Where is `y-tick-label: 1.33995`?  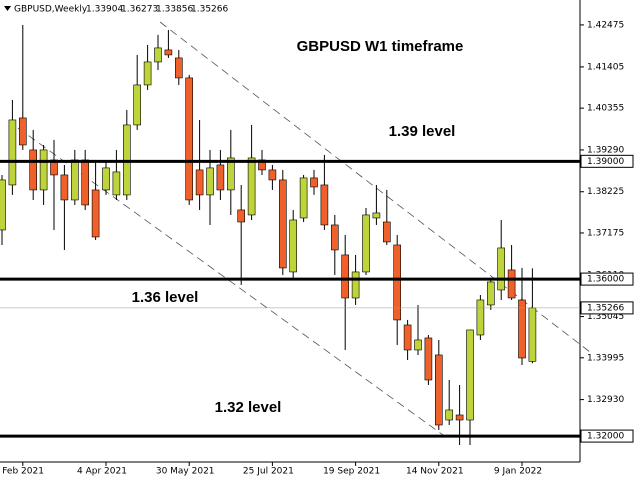
y-tick-label: 1.33995 is located at coordinates (605, 358).